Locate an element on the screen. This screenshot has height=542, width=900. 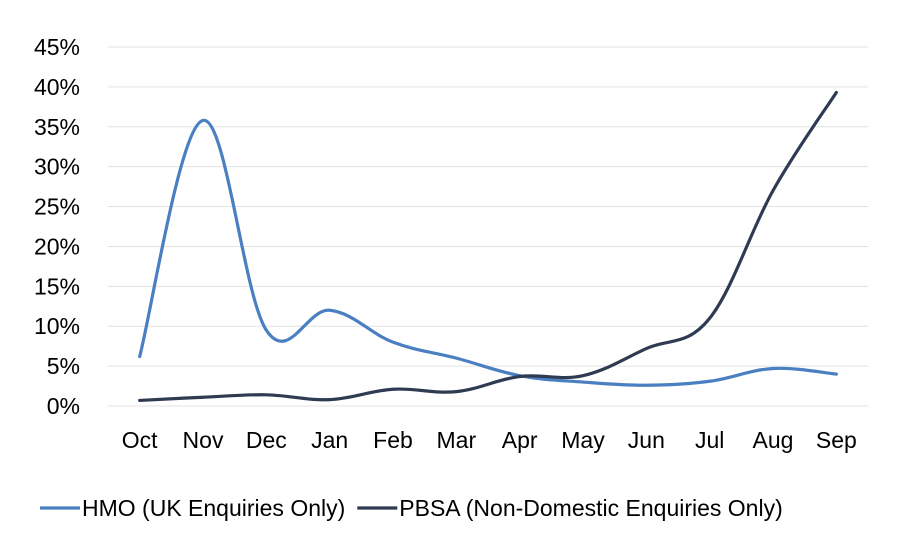
x-tick-label: Jan is located at coordinates (329, 440).